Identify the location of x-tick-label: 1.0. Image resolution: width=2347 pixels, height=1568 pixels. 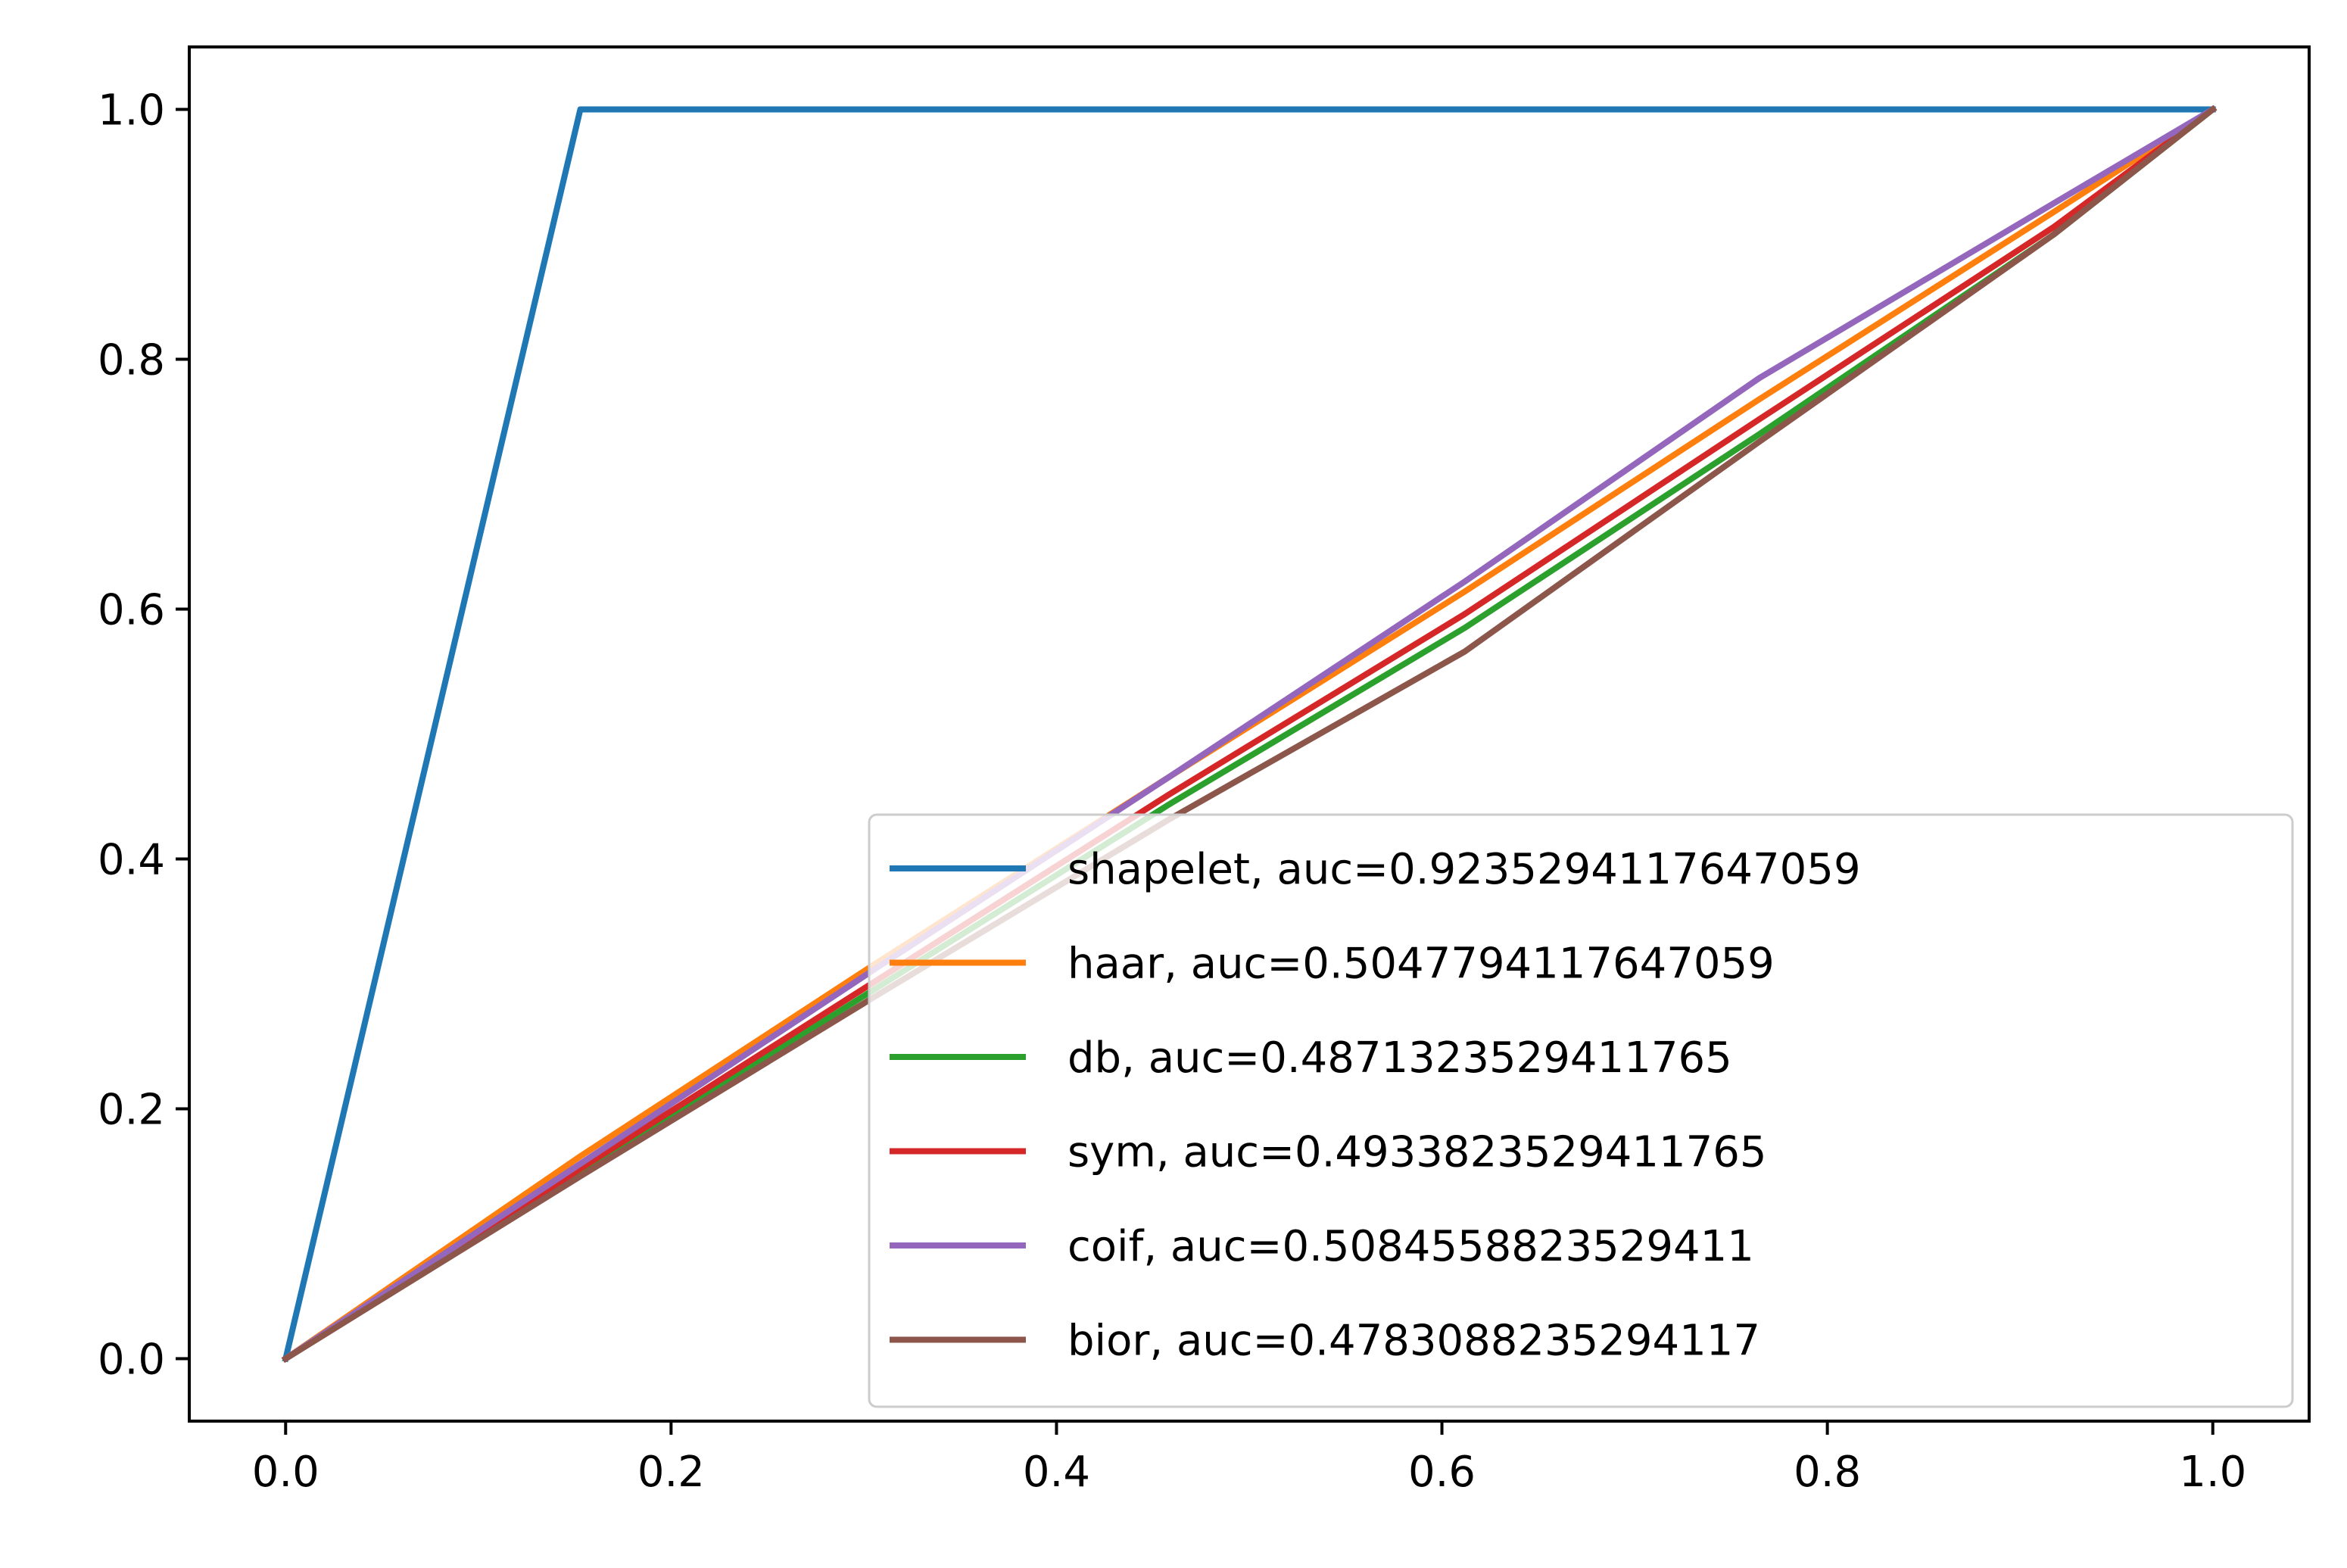
(2212, 1472).